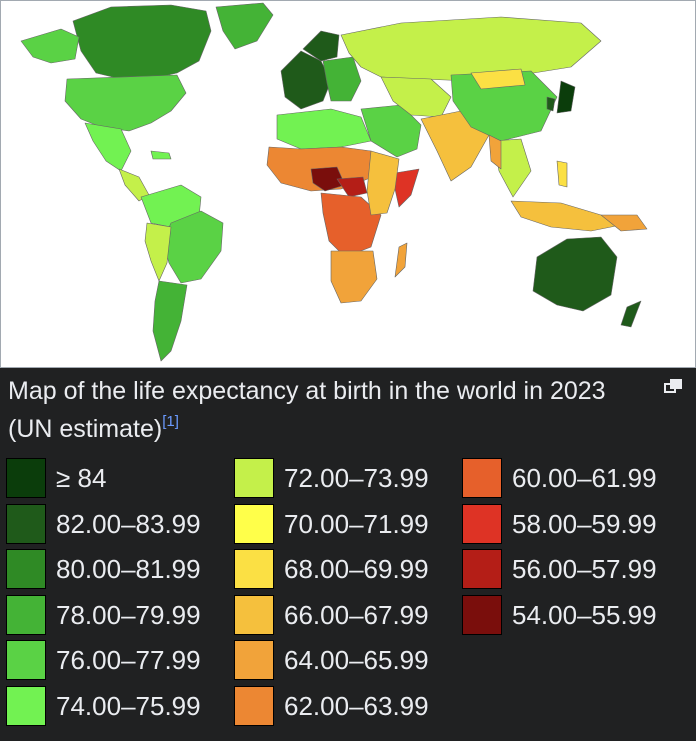 This screenshot has height=741, width=696. Describe the element at coordinates (566, 216) in the screenshot. I see `region-indonesia` at that location.